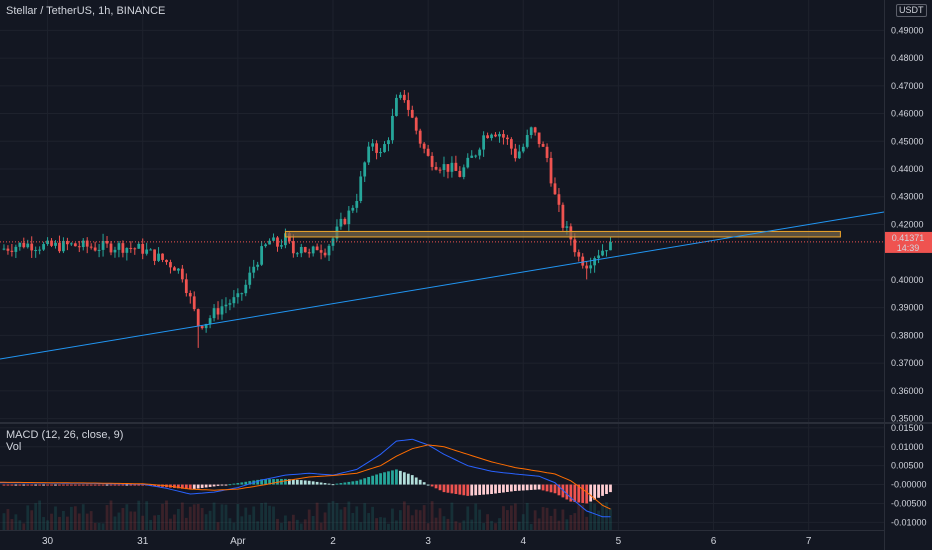 The image size is (932, 550). Describe the element at coordinates (907, 169) in the screenshot. I see `price-axis-tick-label: 0.44000` at that location.